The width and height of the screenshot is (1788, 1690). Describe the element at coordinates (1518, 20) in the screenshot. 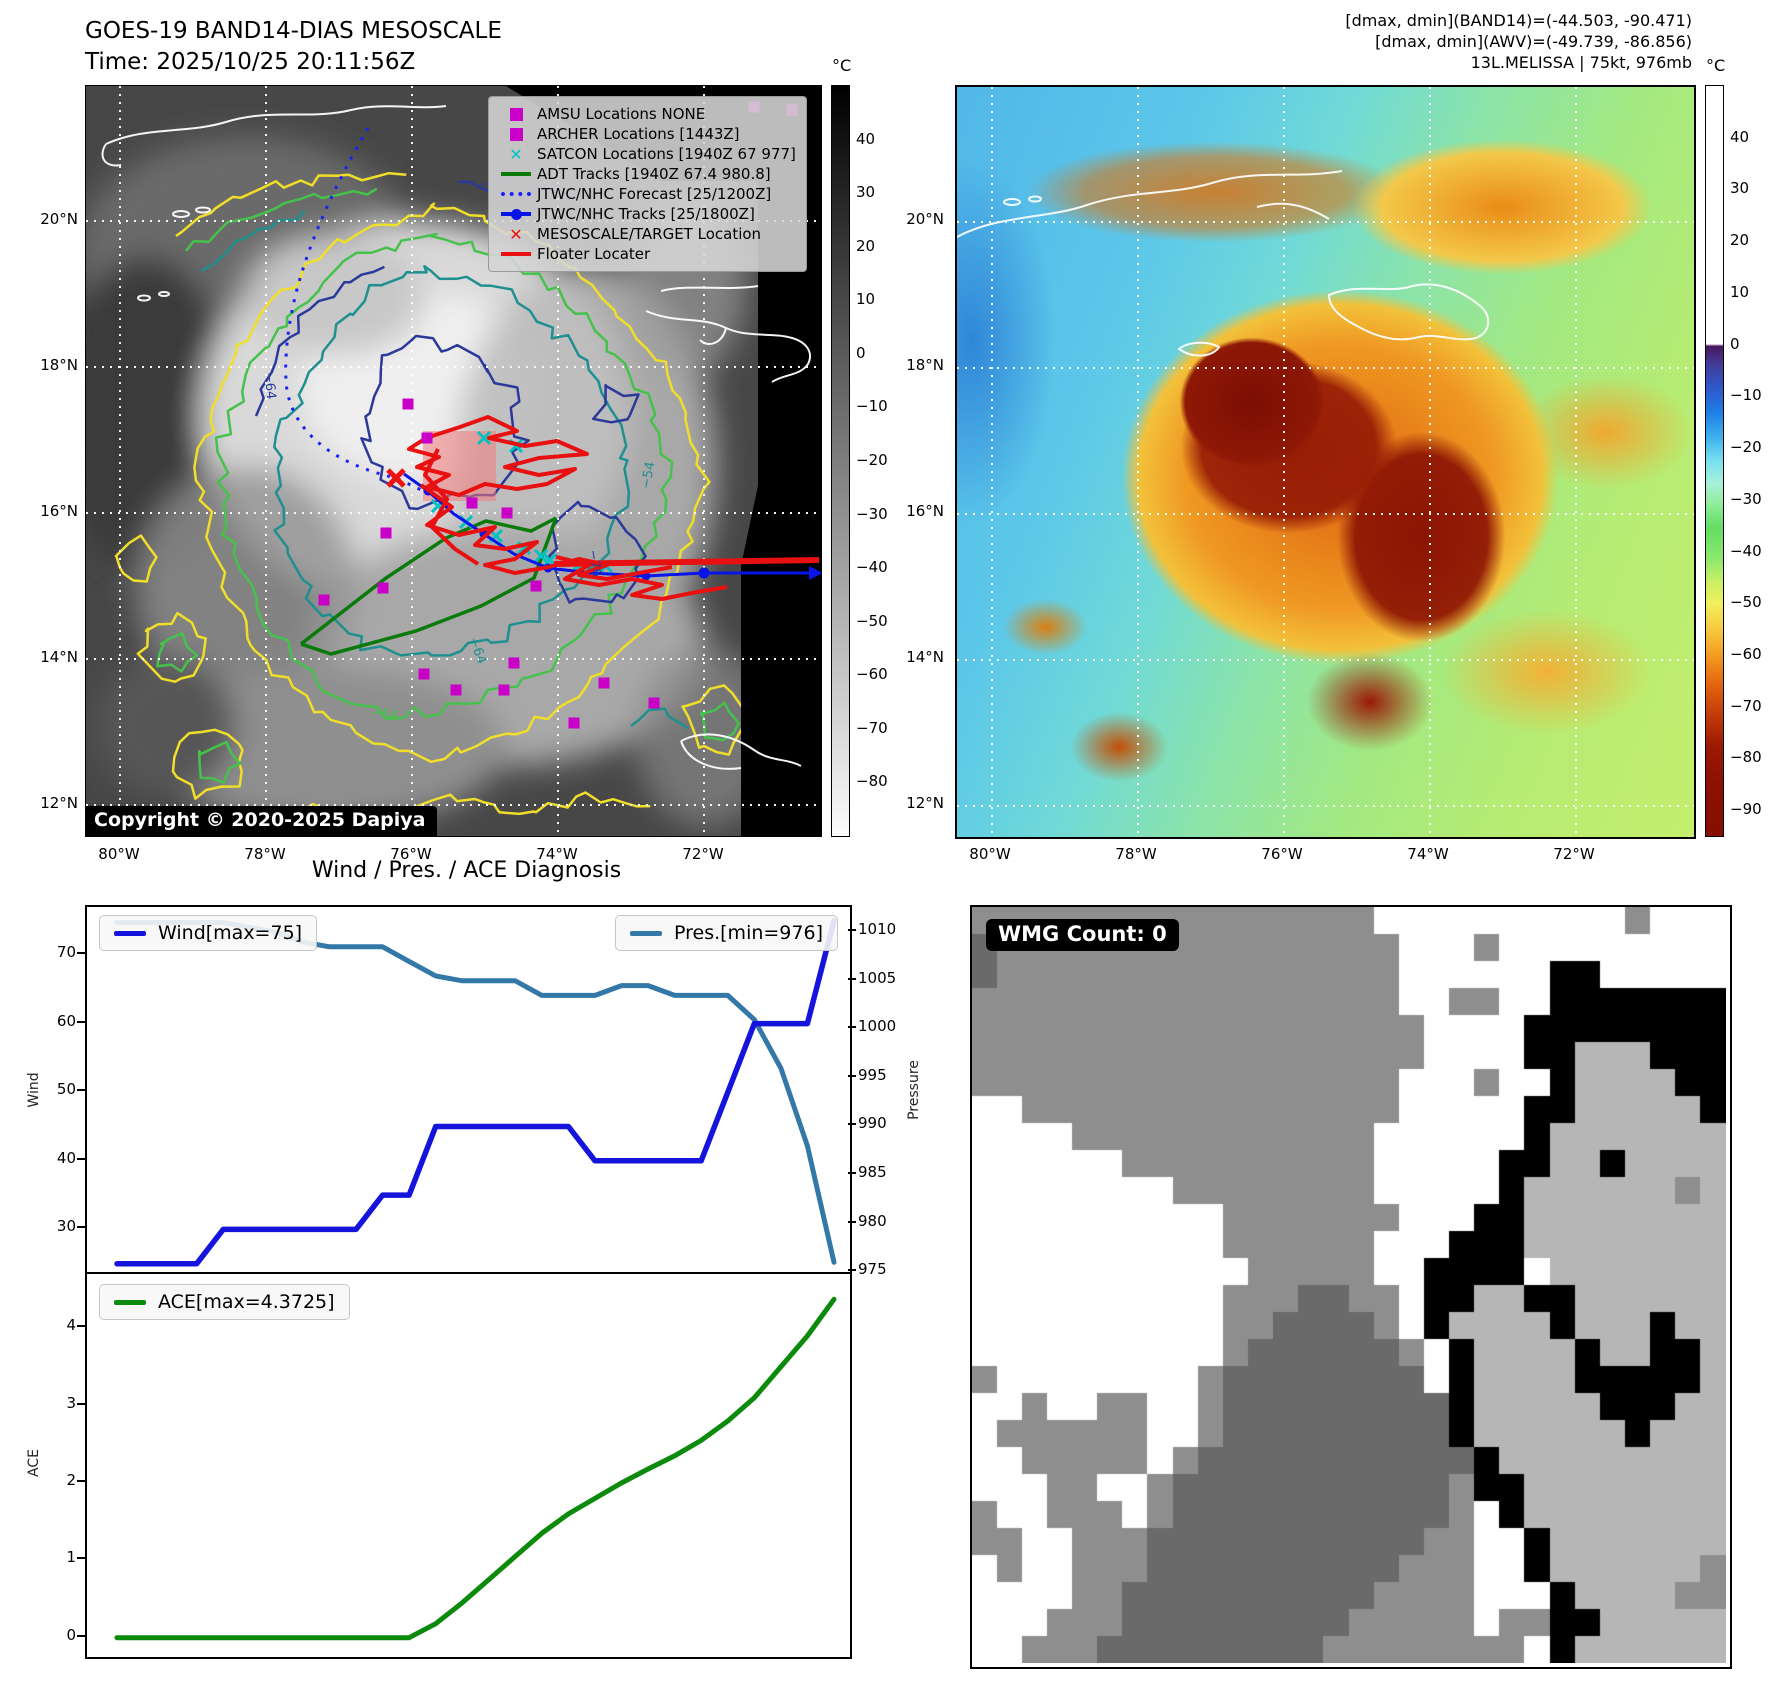

I see `dmax-dmin-band14: [dmax, dmin](BAND14)=(-44.503, -90.471)` at that location.